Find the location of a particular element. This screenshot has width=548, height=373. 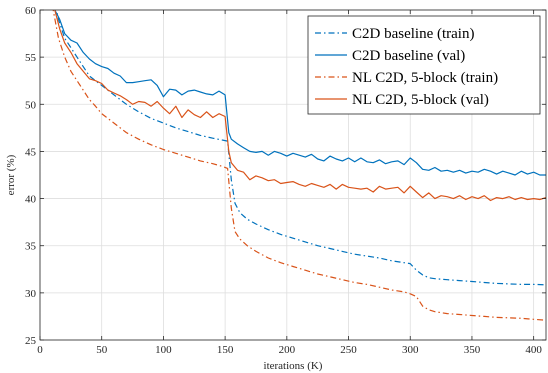

x-tick-label: 0 is located at coordinates (40, 350).